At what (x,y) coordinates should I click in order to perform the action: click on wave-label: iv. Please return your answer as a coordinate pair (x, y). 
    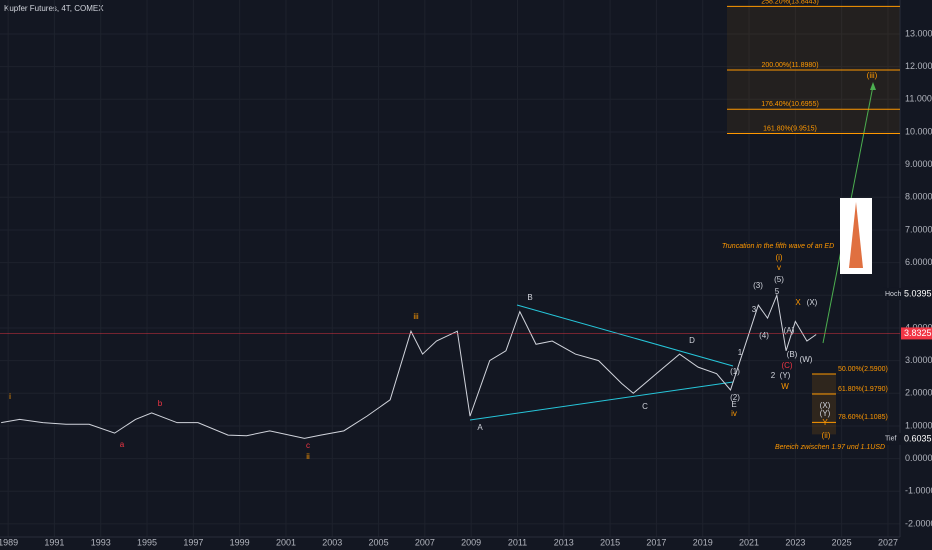
    Looking at the image, I should click on (734, 413).